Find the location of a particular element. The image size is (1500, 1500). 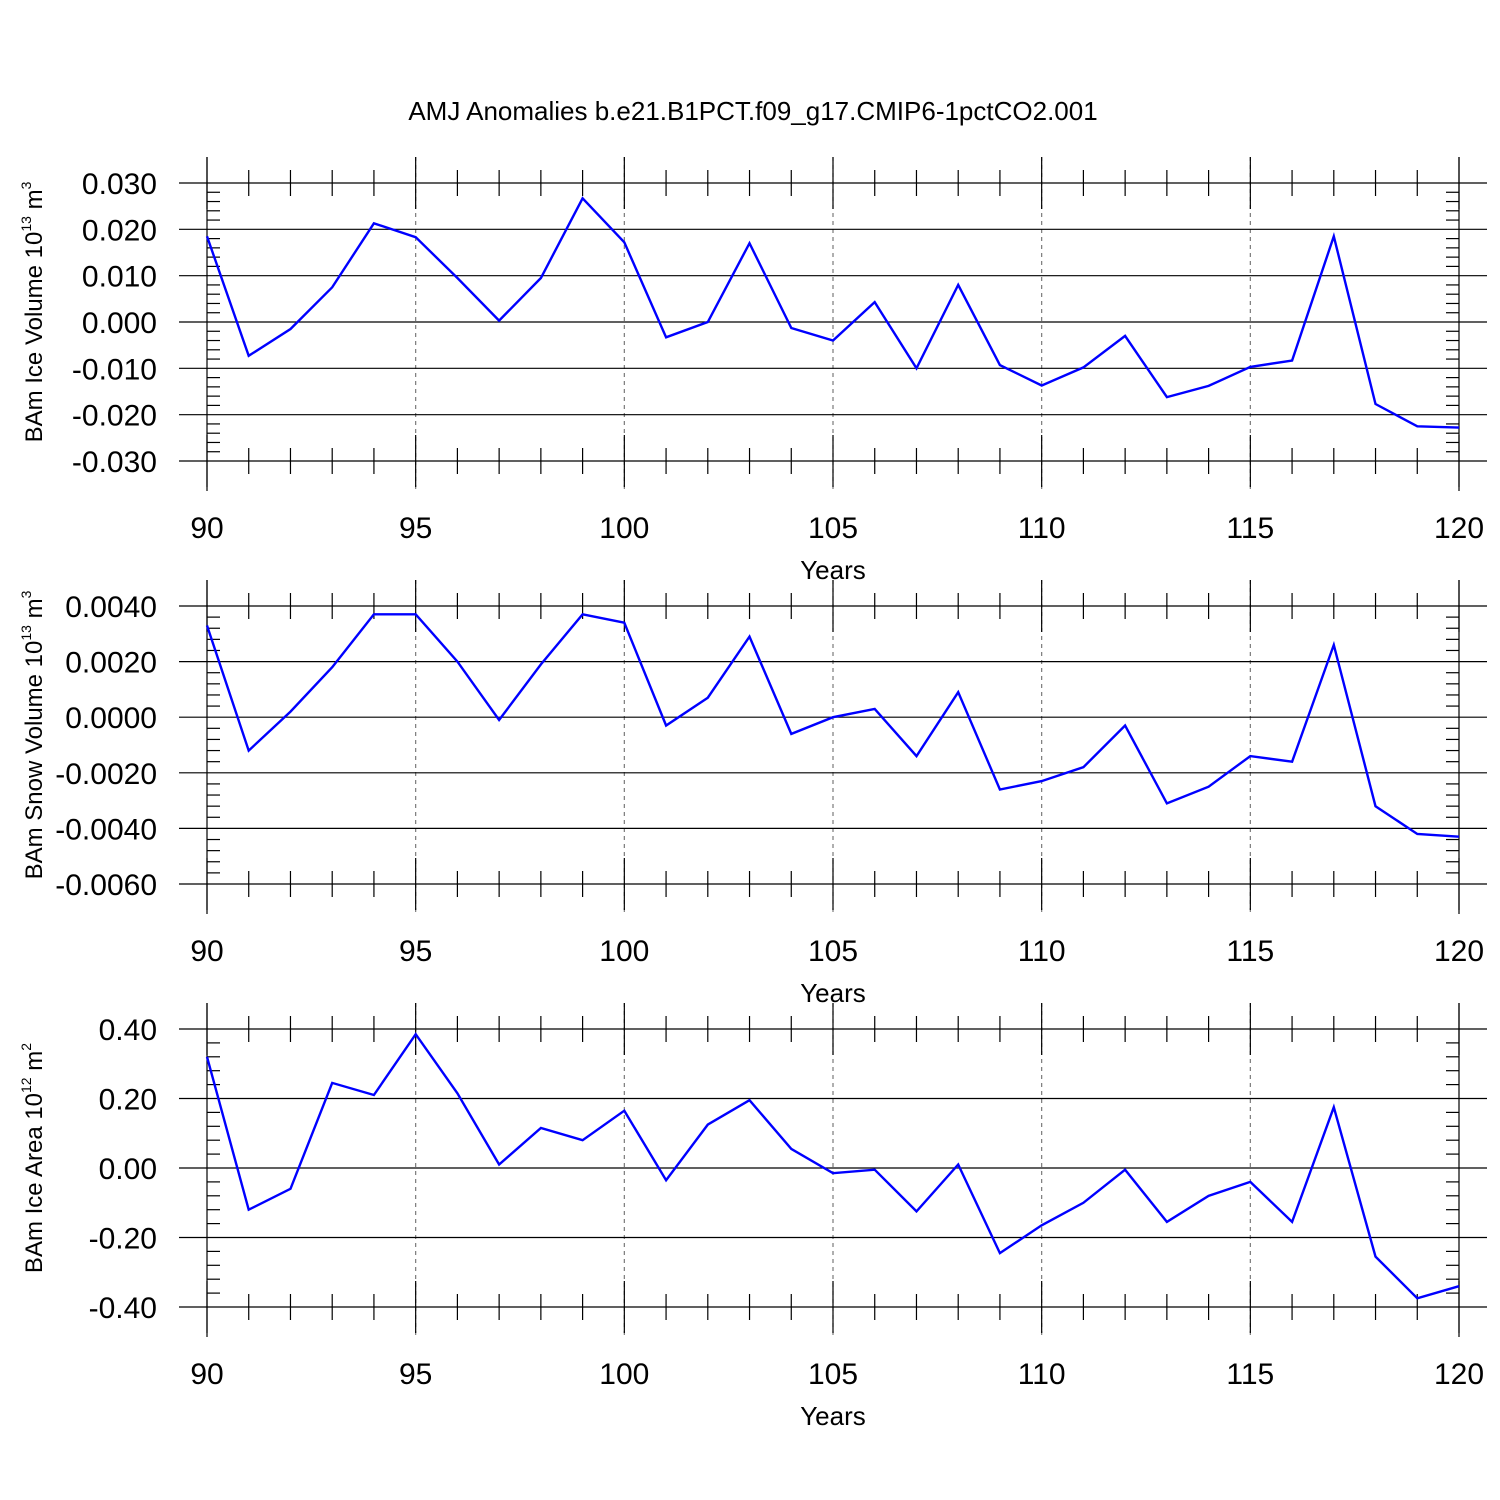

y-tick-label: -0.20 is located at coordinates (123, 1239).